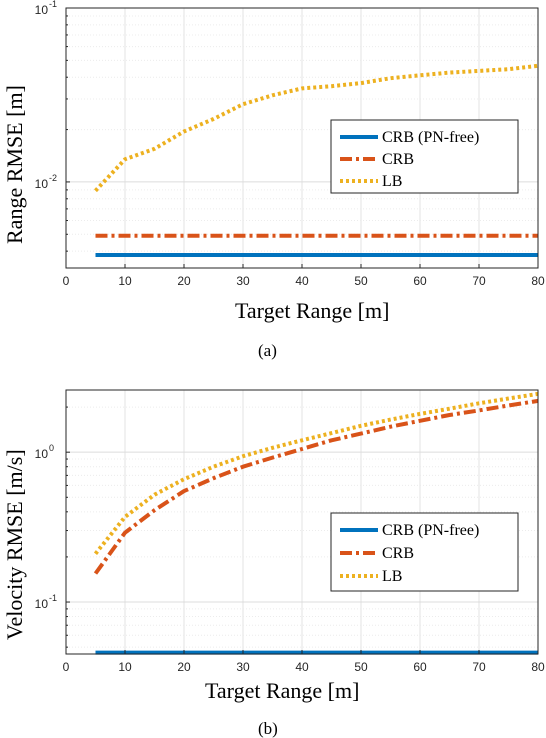 The width and height of the screenshot is (546, 738). What do you see at coordinates (14, 544) in the screenshot?
I see `y-axis-label-b: Velocity RMSE [m/s]` at bounding box center [14, 544].